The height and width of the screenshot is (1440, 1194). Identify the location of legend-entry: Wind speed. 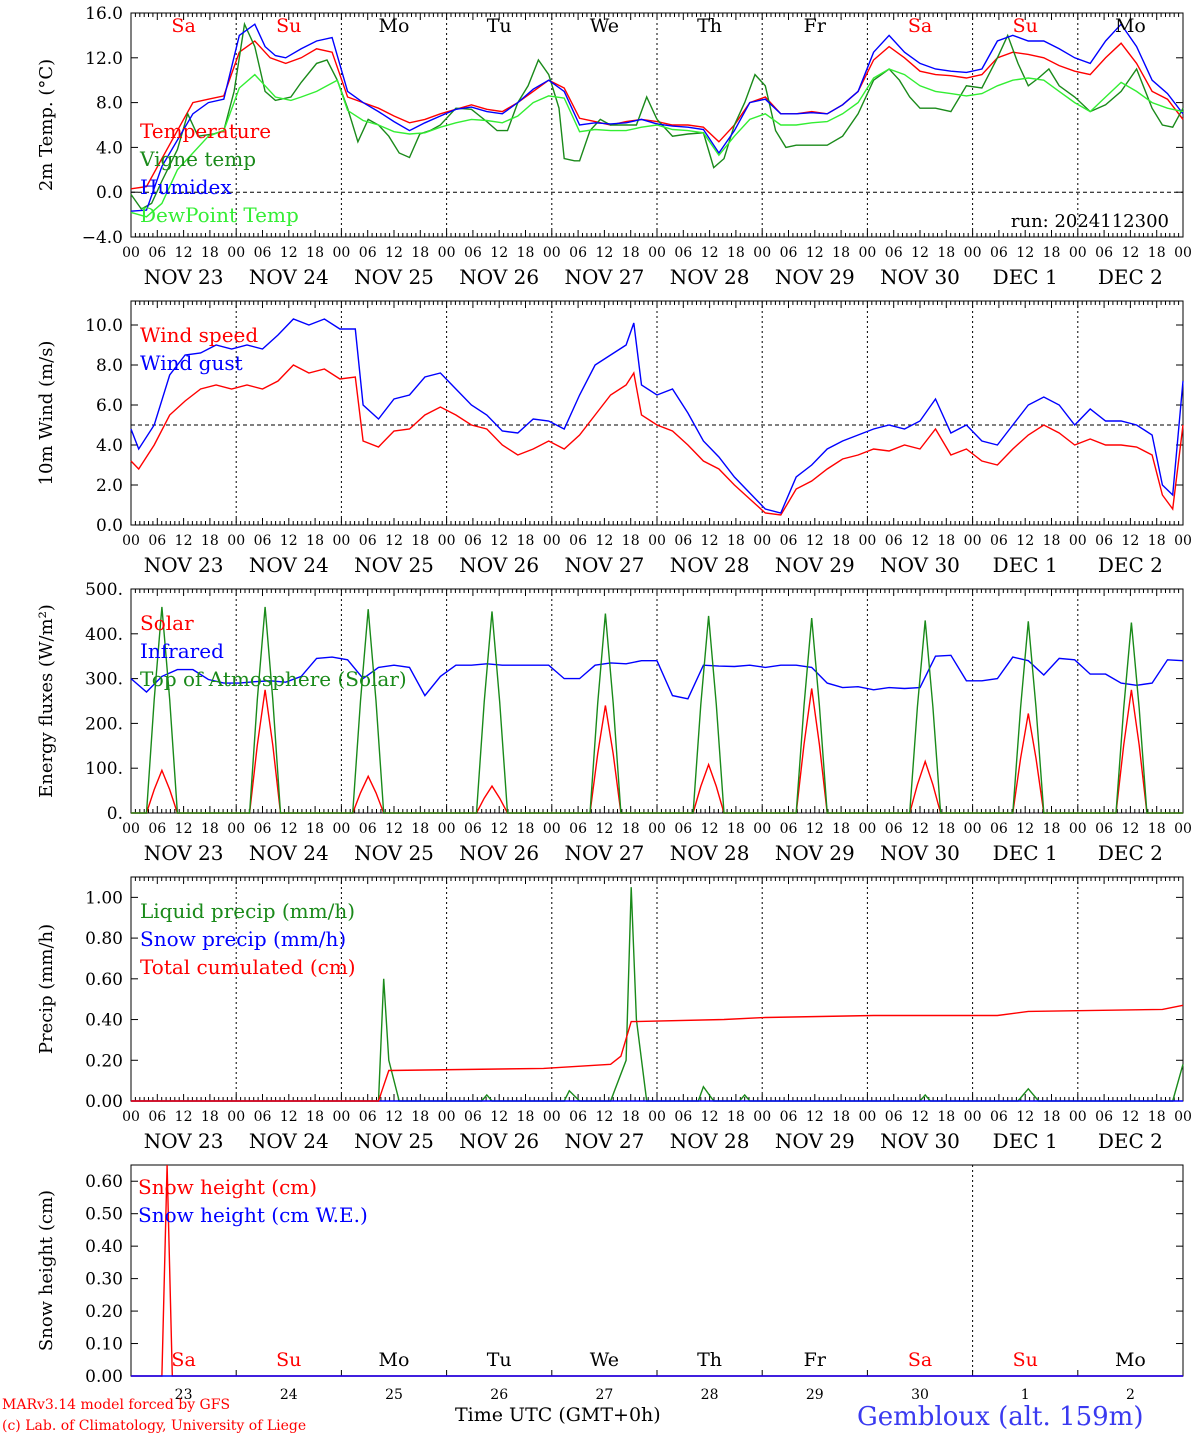
(199, 335).